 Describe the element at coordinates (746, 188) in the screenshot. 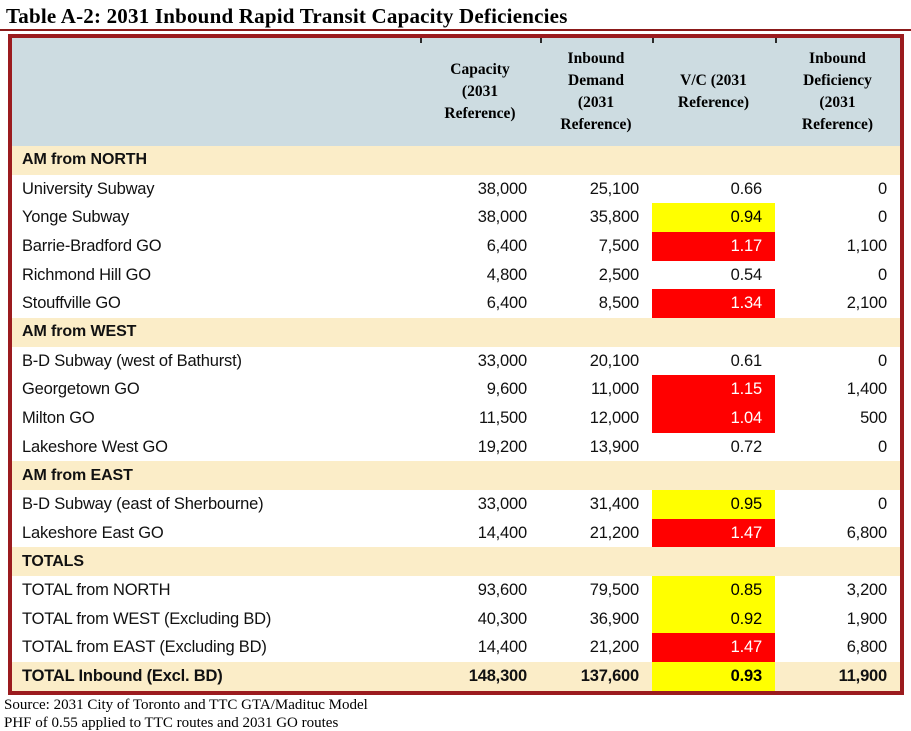

I see `vc-value: 0.66` at that location.